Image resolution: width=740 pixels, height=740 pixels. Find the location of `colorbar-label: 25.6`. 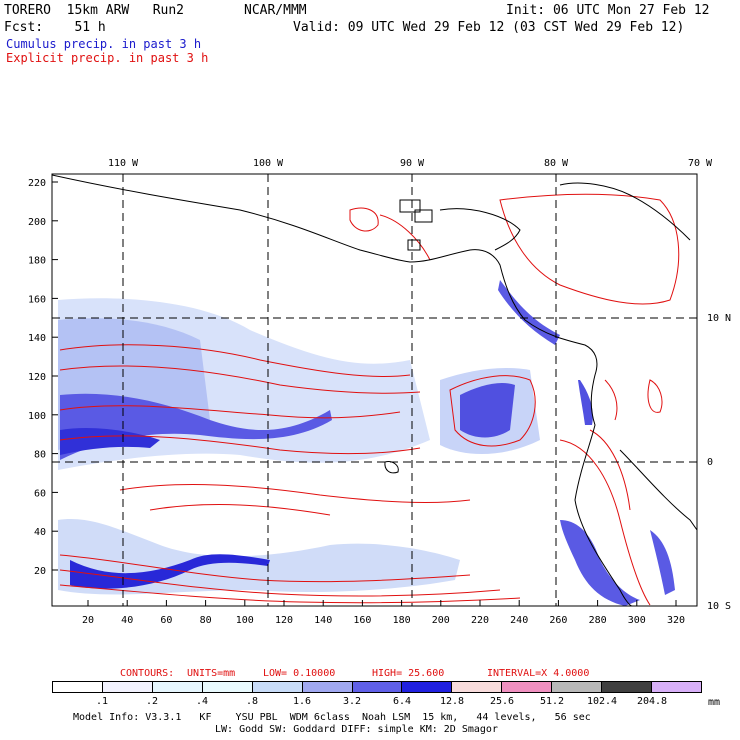

colorbar-label: 25.6 is located at coordinates (502, 701).